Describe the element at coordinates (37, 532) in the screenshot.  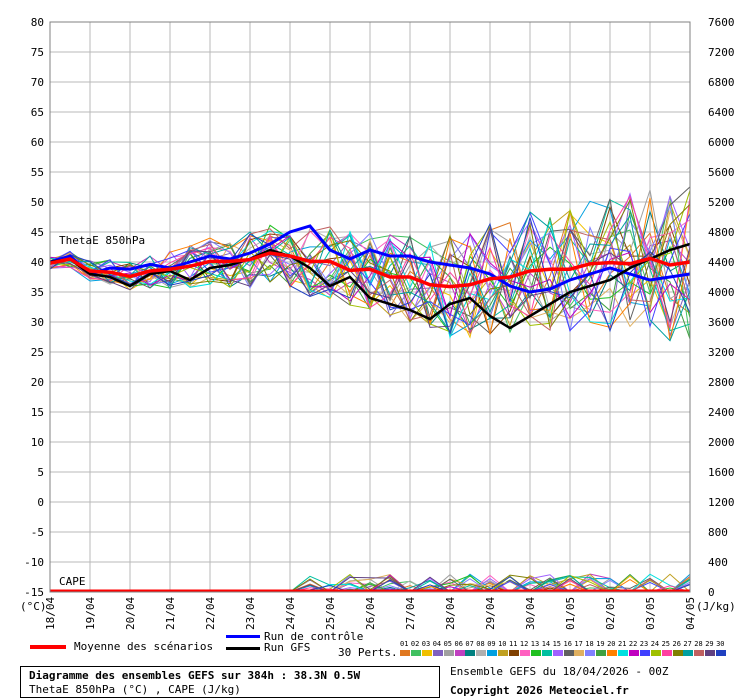
I see `y-left-tick-label: -5` at that location.